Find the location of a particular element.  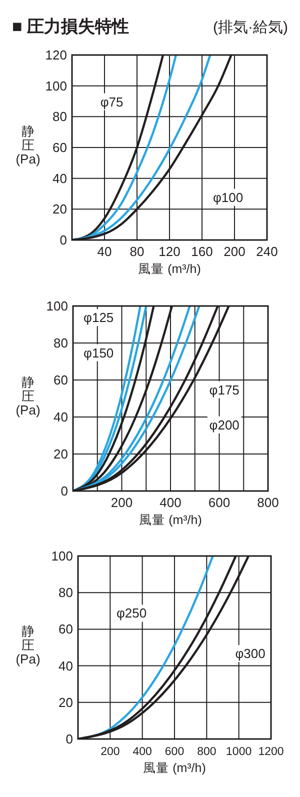

annotation: φ75 is located at coordinates (112, 102).